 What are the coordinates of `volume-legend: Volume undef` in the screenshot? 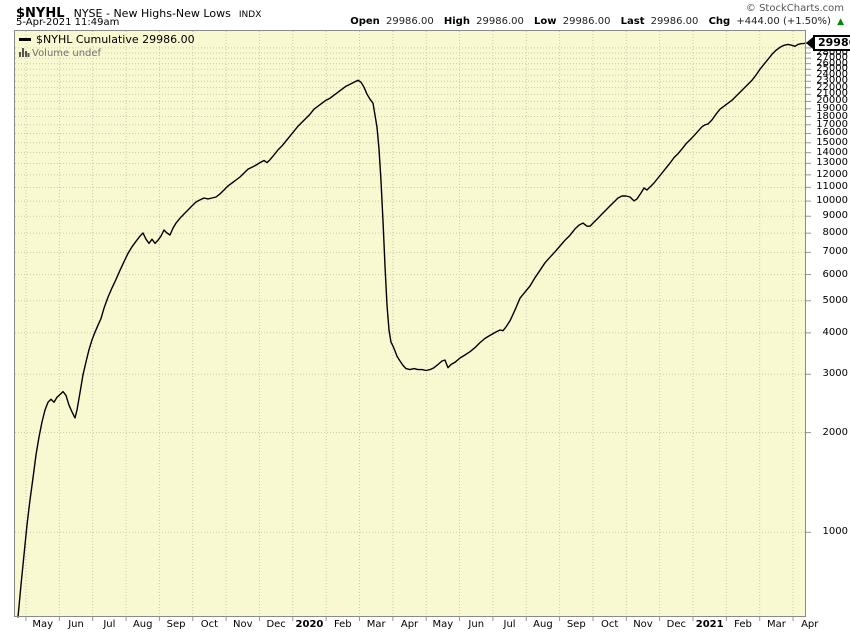 It's located at (60, 53).